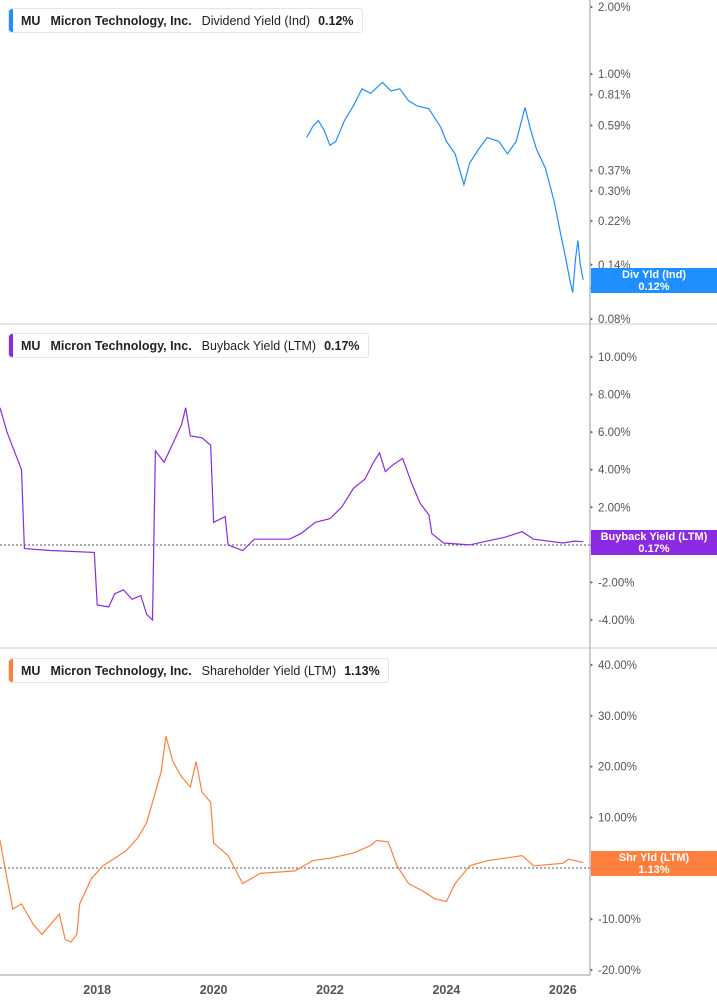 This screenshot has width=717, height=1005. Describe the element at coordinates (614, 96) in the screenshot. I see `y-tick-label: 0.81%` at that location.